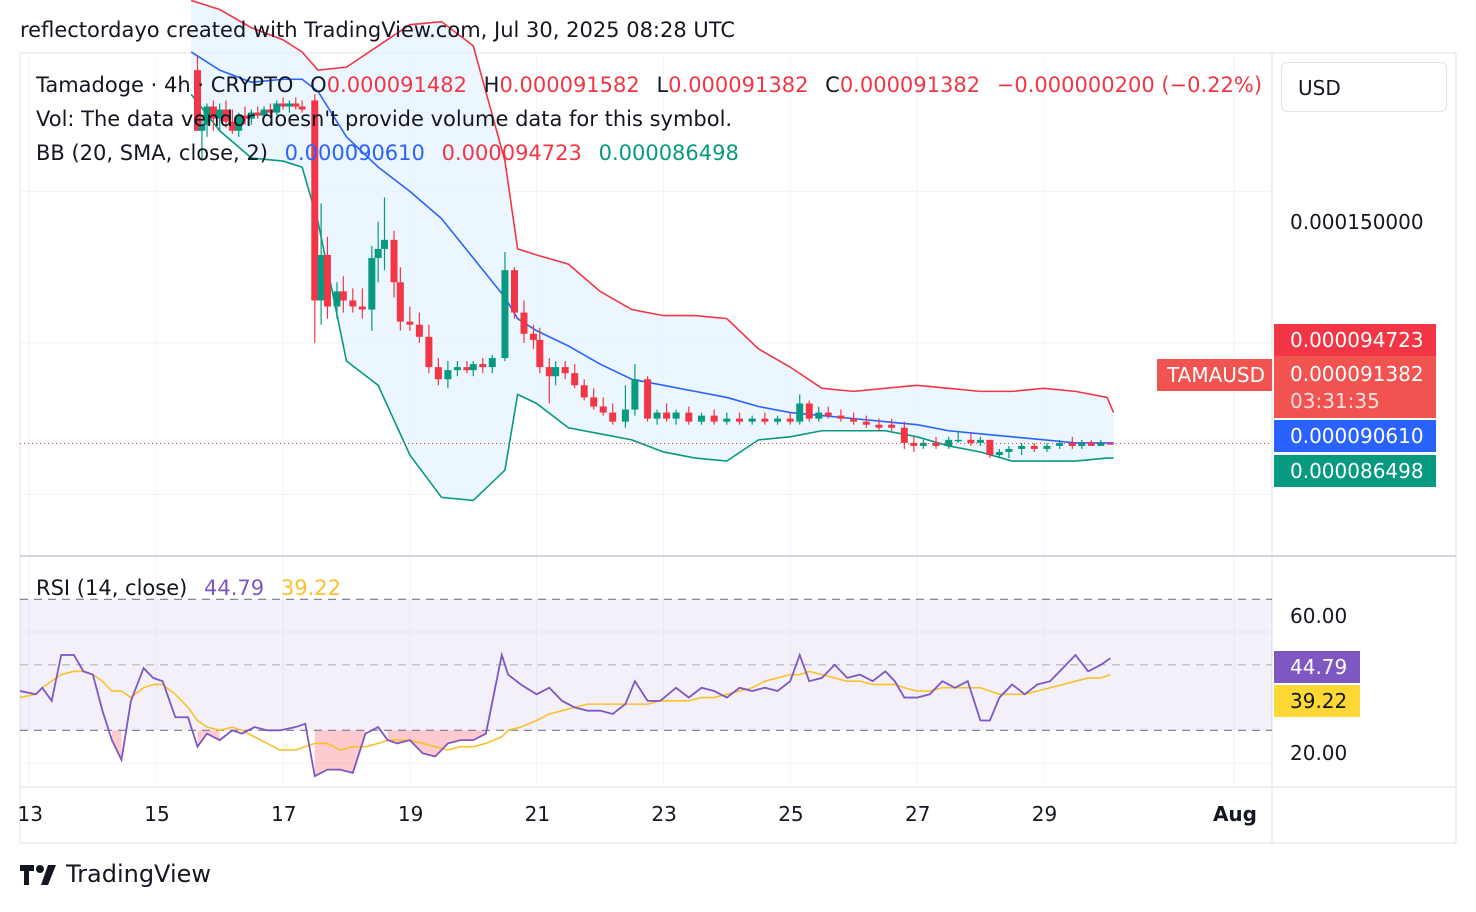  I want to click on rsi-tag: 44.79, so click(1317, 667).